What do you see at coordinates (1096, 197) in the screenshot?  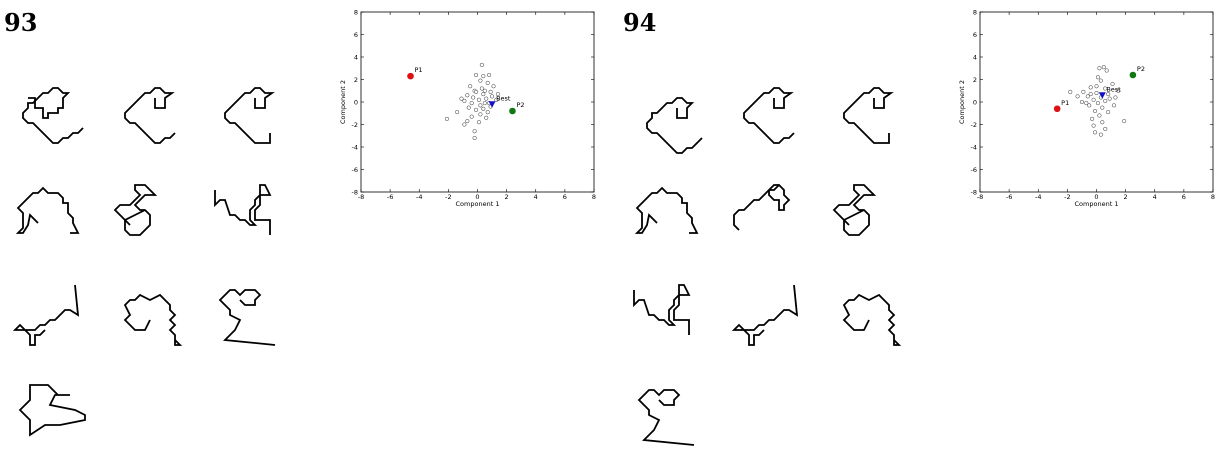 I see `x-tick-label: 0` at bounding box center [1096, 197].